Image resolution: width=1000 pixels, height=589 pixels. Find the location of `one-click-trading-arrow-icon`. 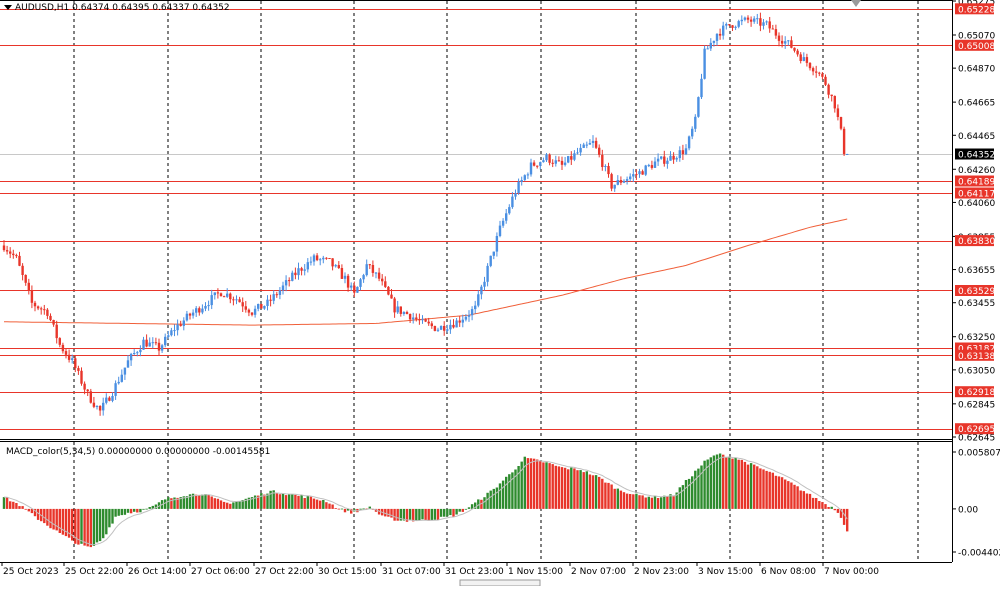

one-click-trading-arrow-icon is located at coordinates (856, 3).